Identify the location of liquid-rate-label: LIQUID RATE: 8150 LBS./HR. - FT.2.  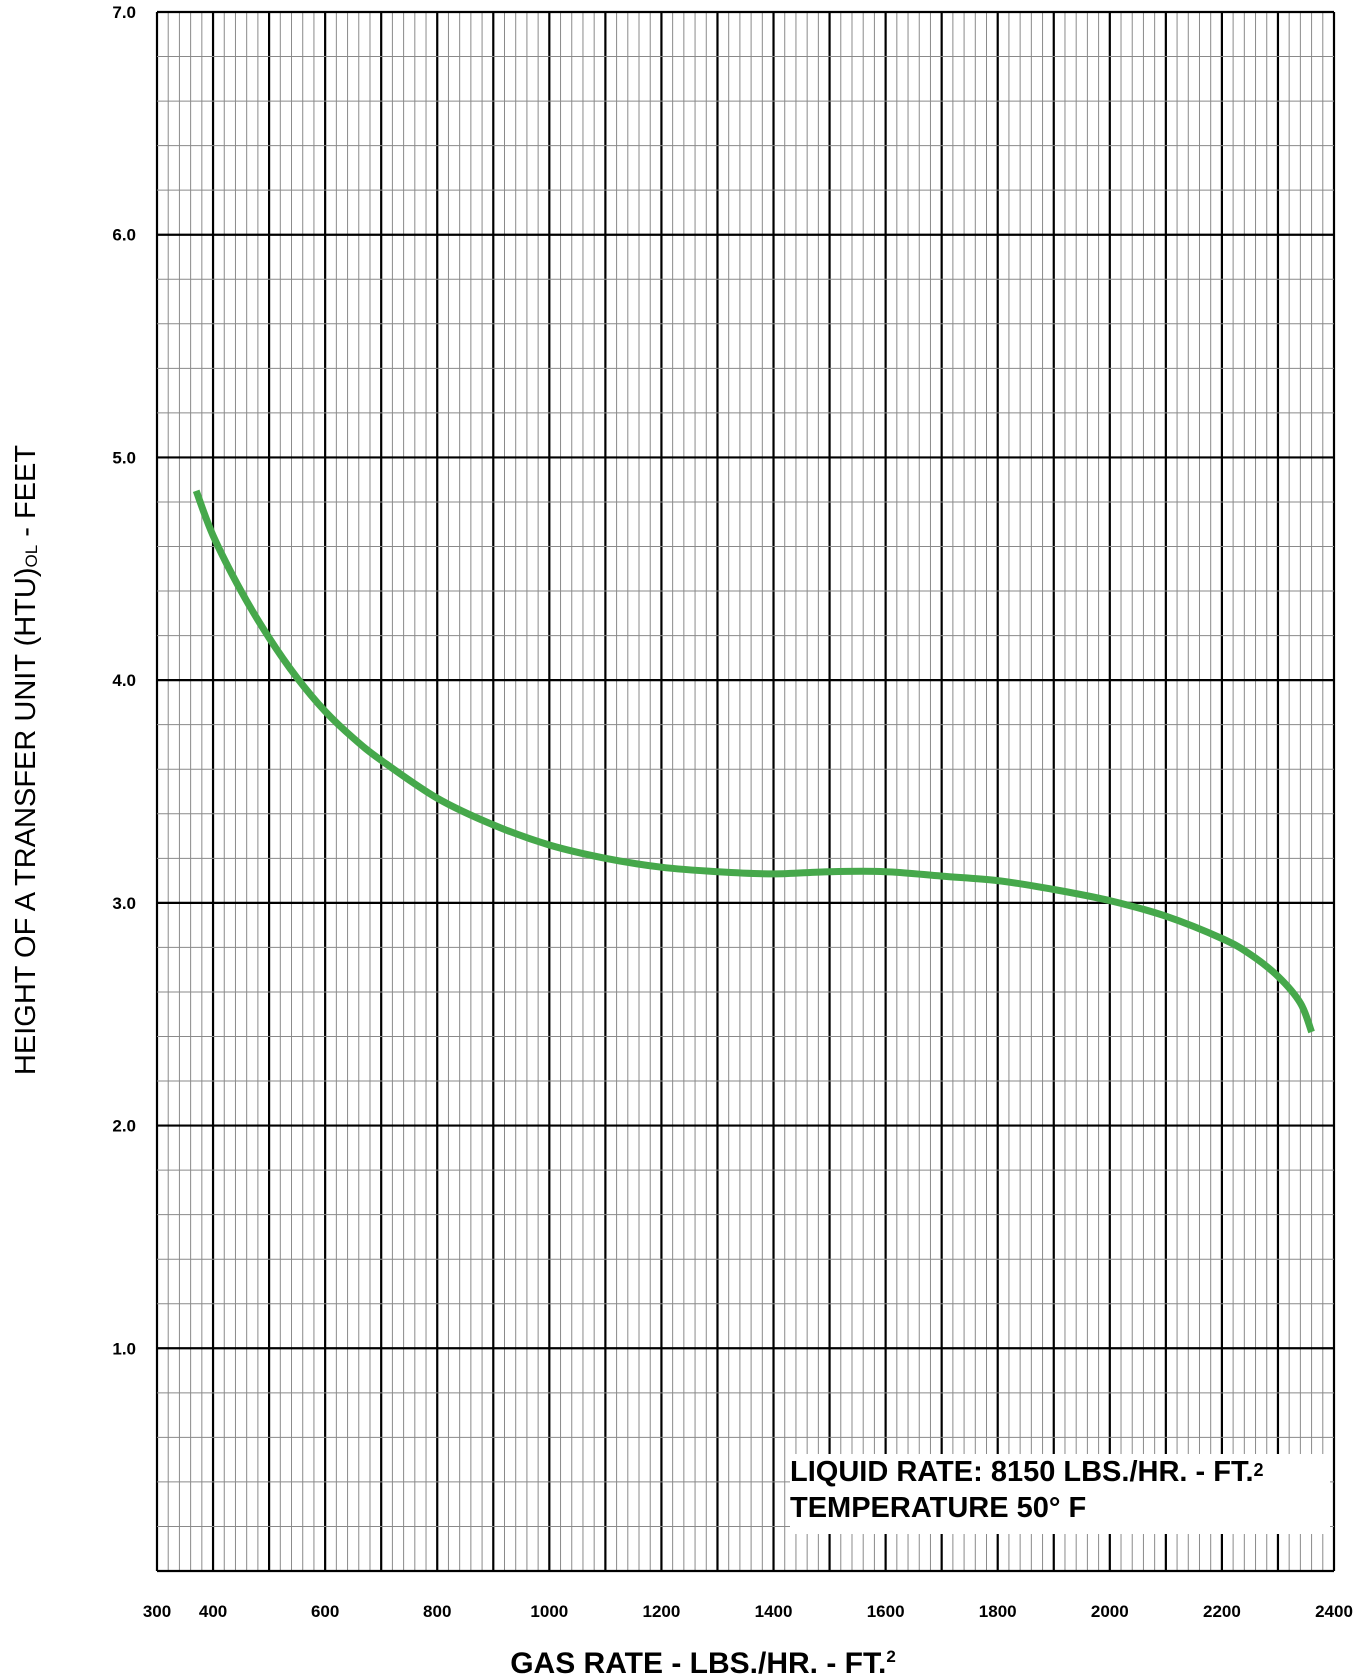
(1027, 1472).